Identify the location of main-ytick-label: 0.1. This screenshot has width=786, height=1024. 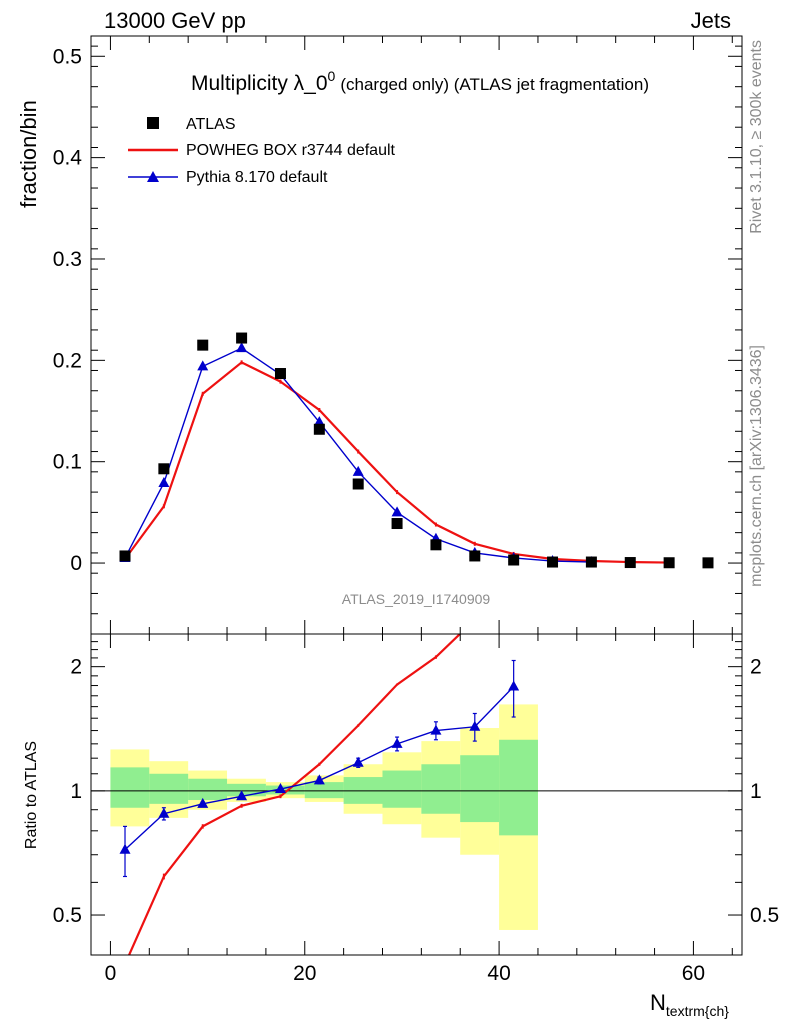
(67, 462).